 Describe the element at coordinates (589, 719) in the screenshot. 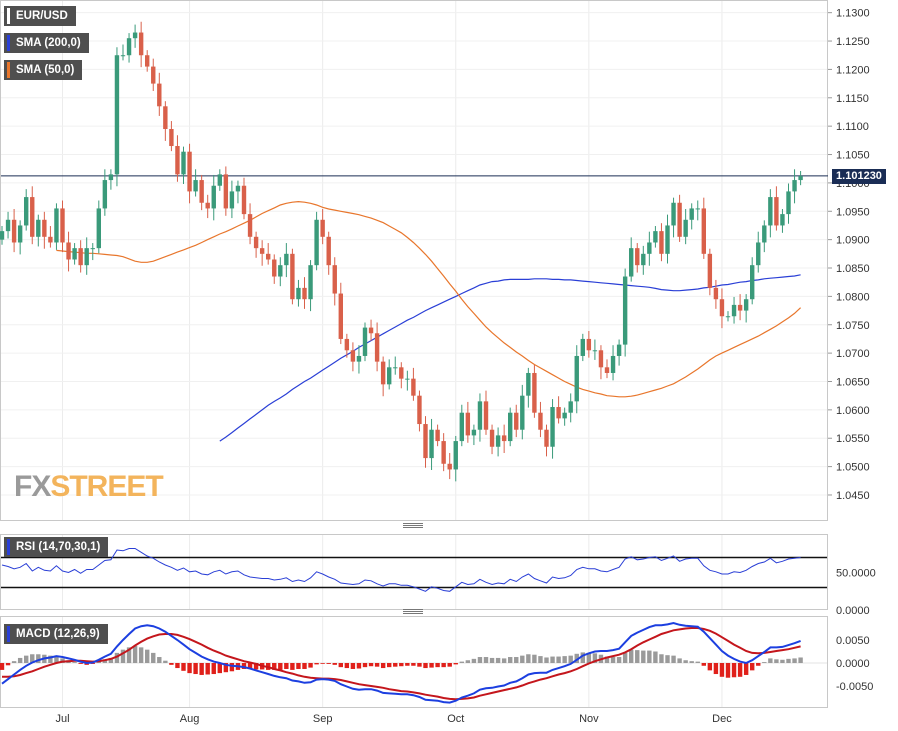

I see `x-tick-label: Nov` at that location.